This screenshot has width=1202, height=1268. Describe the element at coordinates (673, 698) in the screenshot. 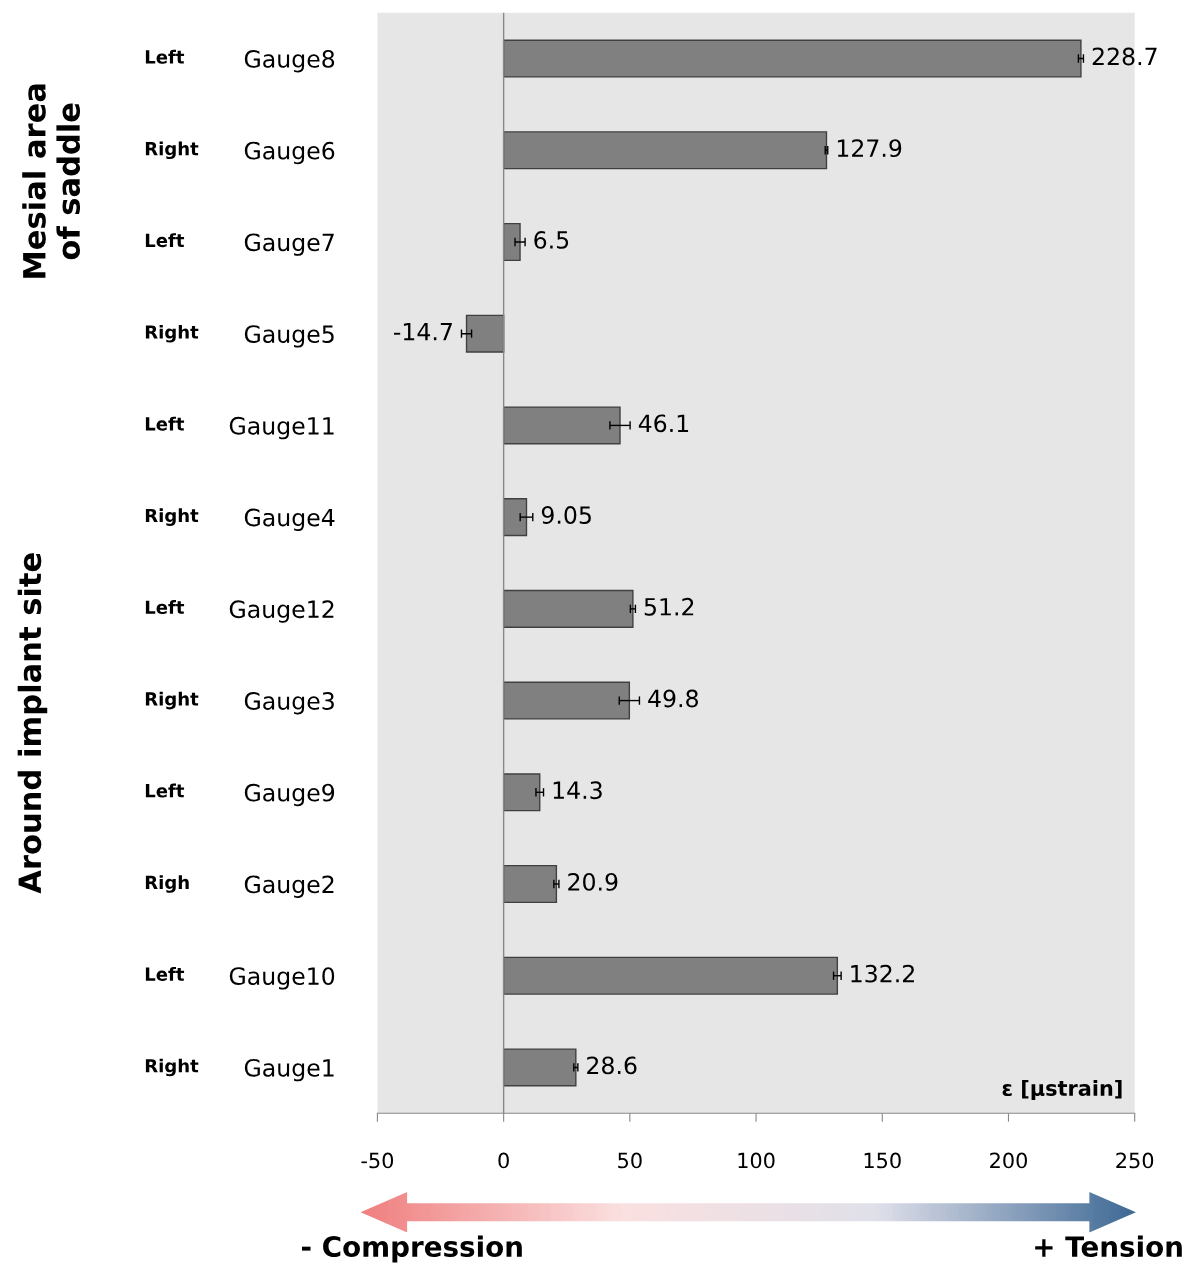

I see `data-label: 49.8` at that location.